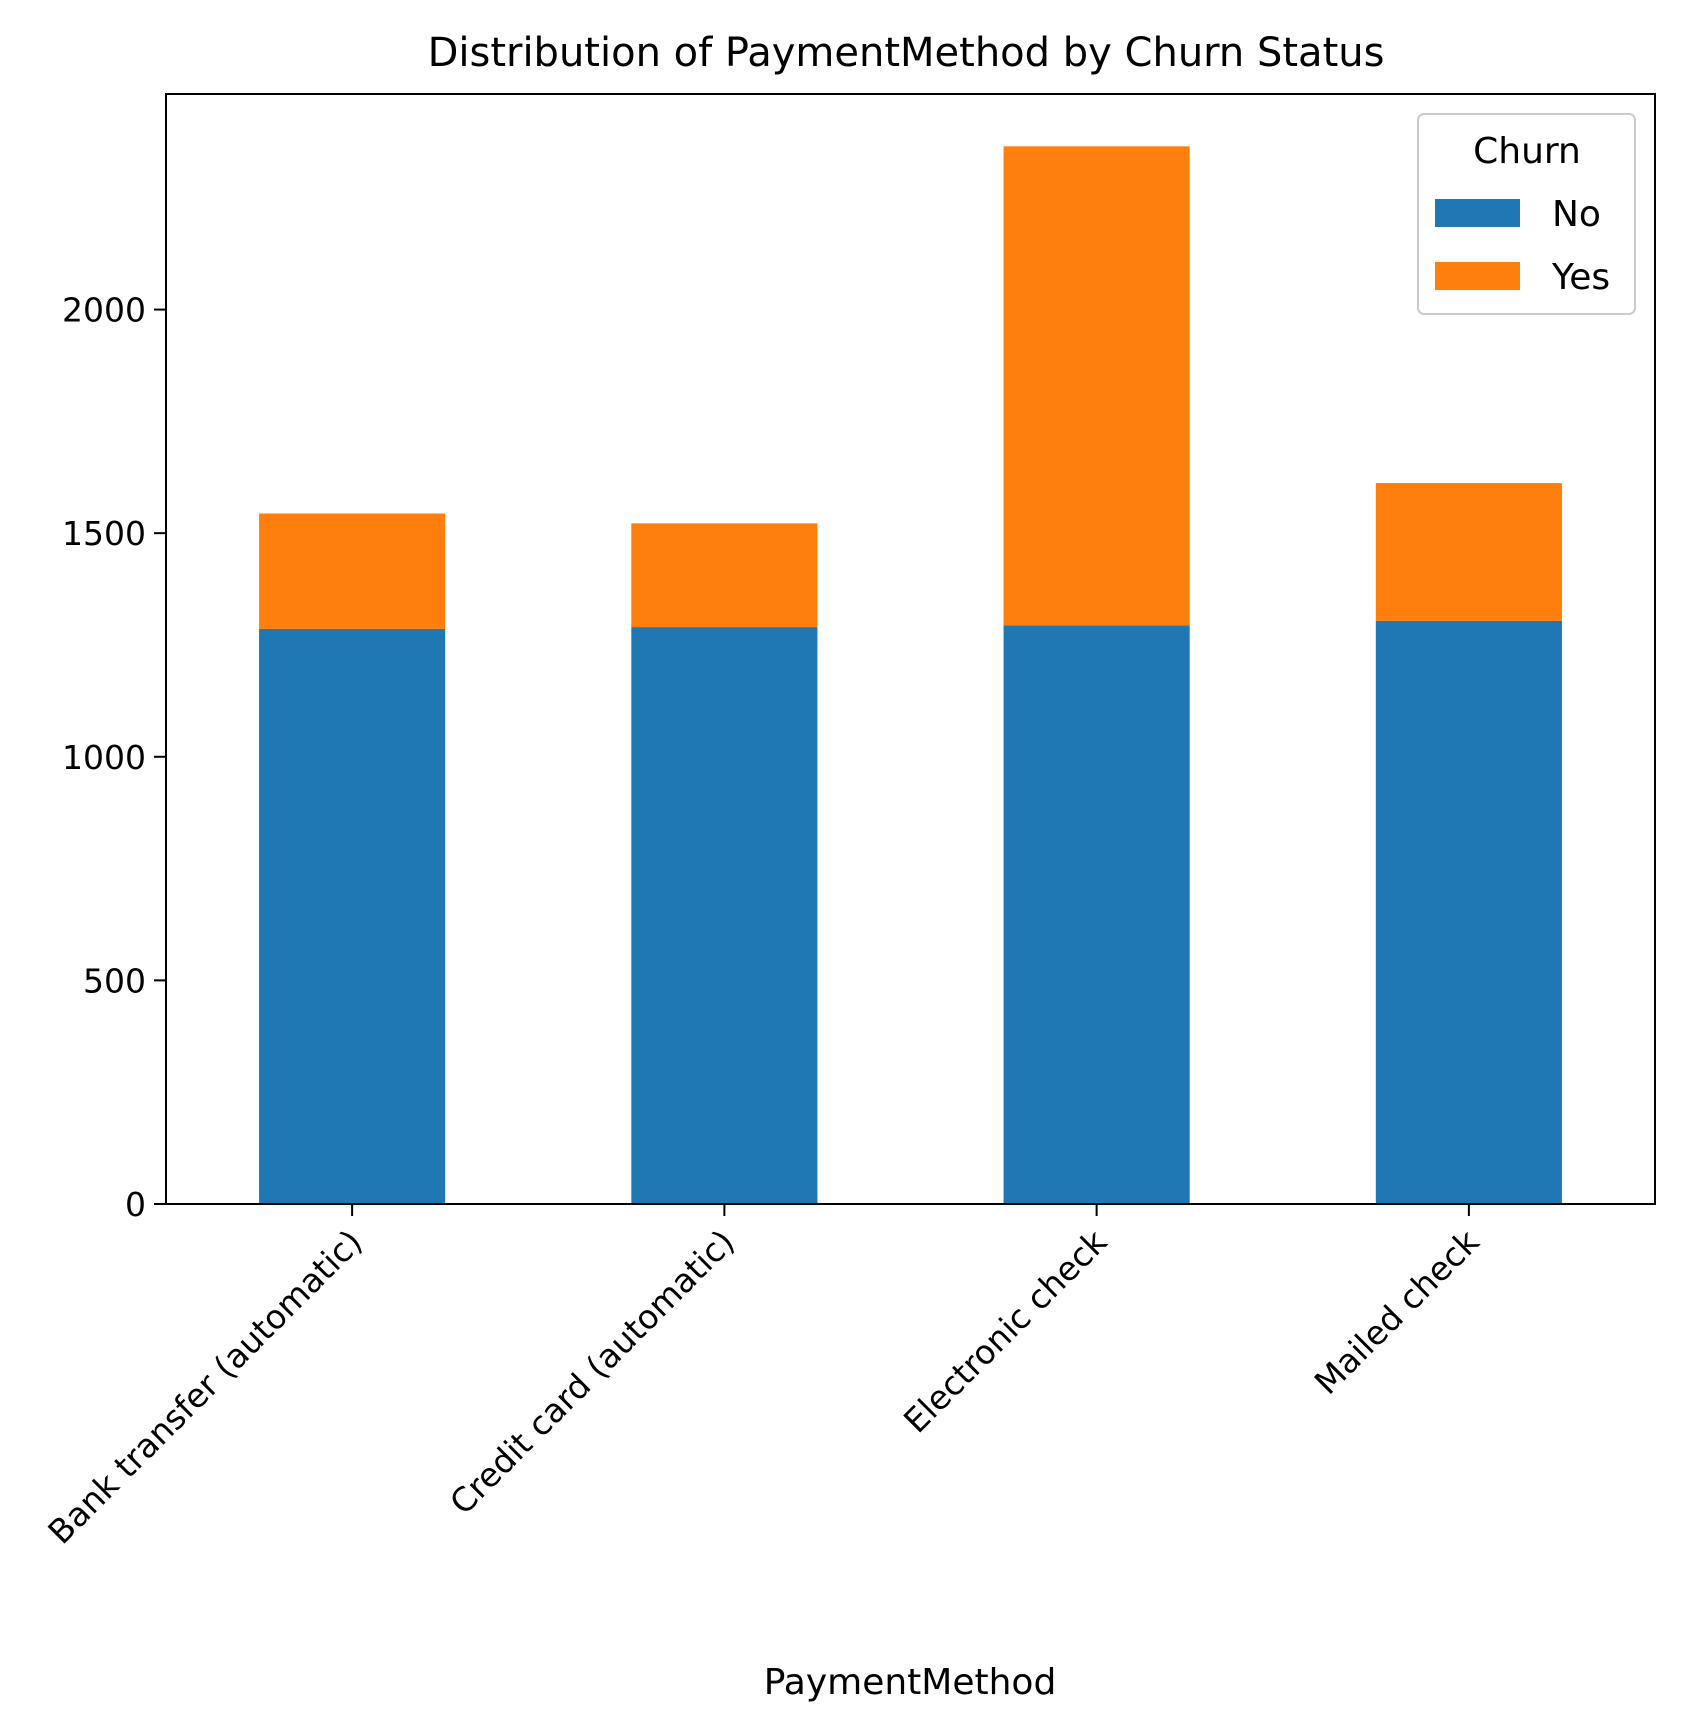 The width and height of the screenshot is (1683, 1734). I want to click on x-tick-label: Credit card (automatic), so click(592, 1372).